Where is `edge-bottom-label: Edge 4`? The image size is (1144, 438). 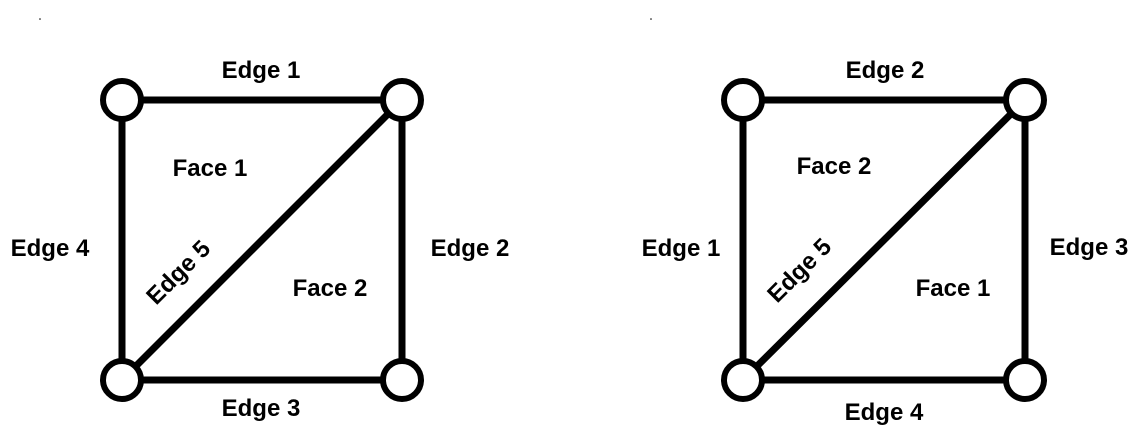
edge-bottom-label: Edge 4 is located at coordinates (884, 412).